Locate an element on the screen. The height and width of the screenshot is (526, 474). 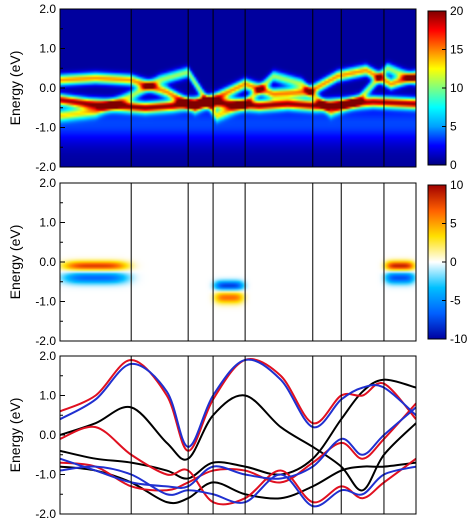
colorbar-tick-label: -10 is located at coordinates (459, 339).